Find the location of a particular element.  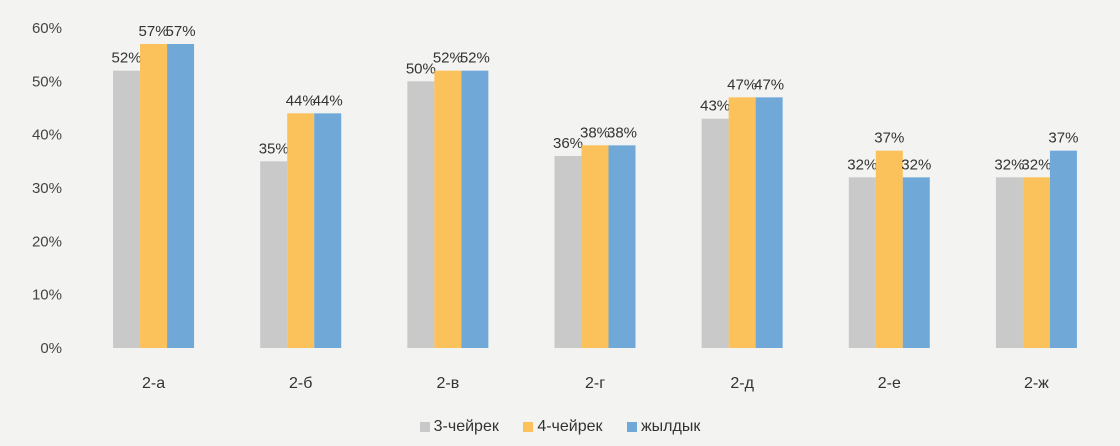

legend-label-1: 4-чейрек is located at coordinates (570, 426).